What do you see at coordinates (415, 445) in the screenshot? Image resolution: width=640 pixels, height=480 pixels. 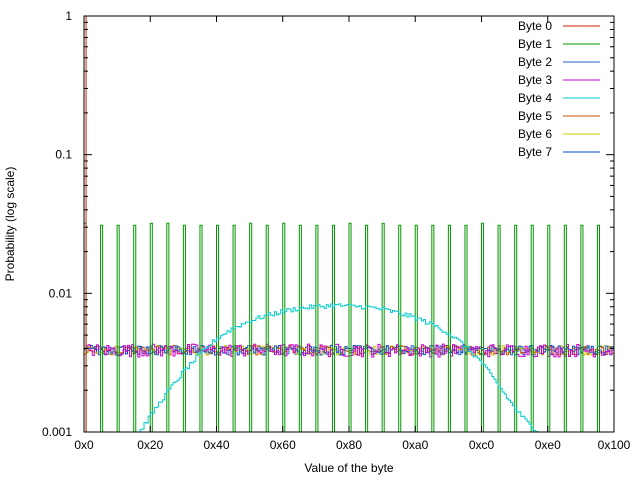 I see `x-tick-label: 0xa0` at bounding box center [415, 445].